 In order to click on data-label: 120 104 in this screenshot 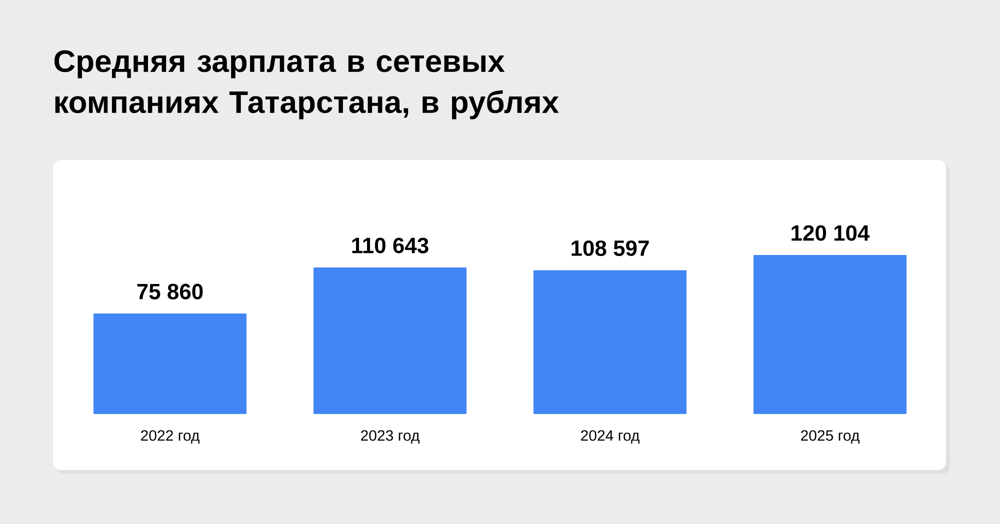, I will do `click(831, 233)`.